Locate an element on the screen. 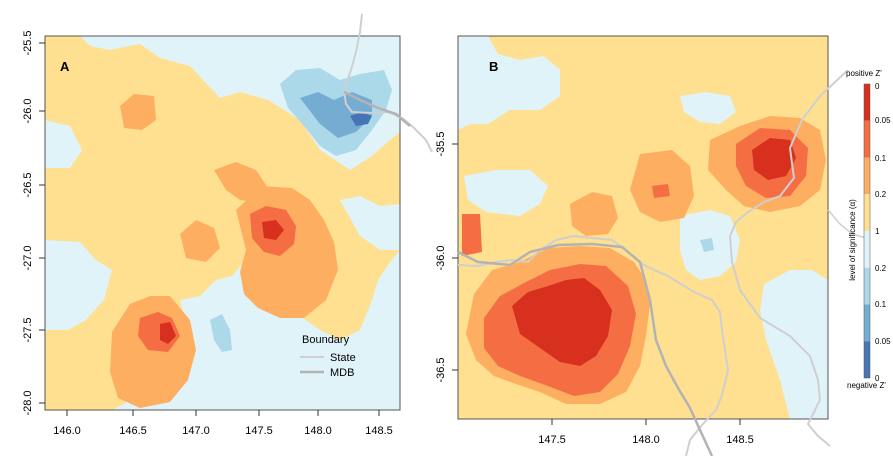  colorbar-top-label: positive Z' is located at coordinates (864, 73).